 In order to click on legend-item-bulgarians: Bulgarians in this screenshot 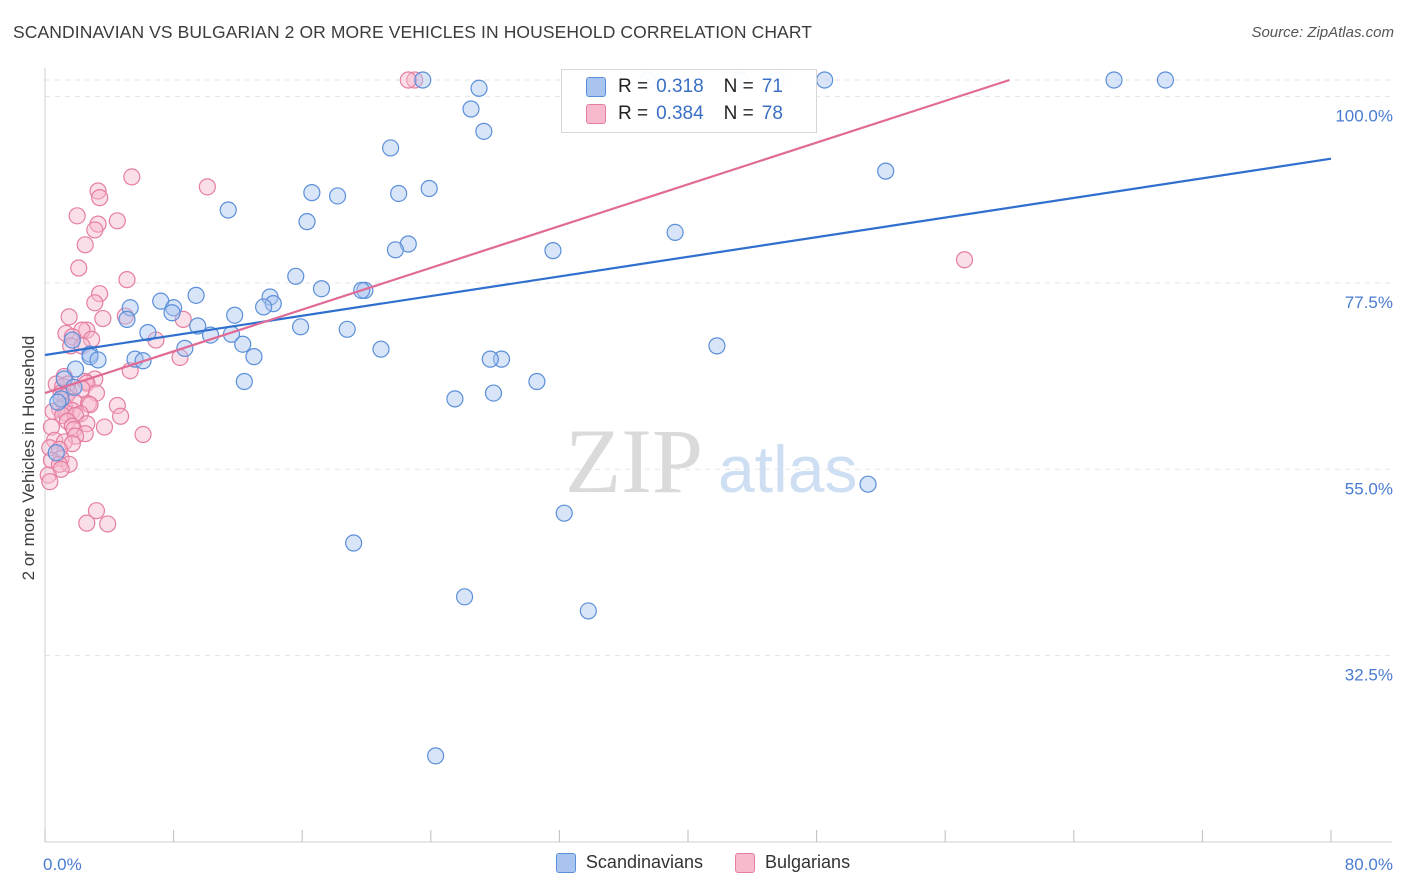, I will do `click(792, 862)`.